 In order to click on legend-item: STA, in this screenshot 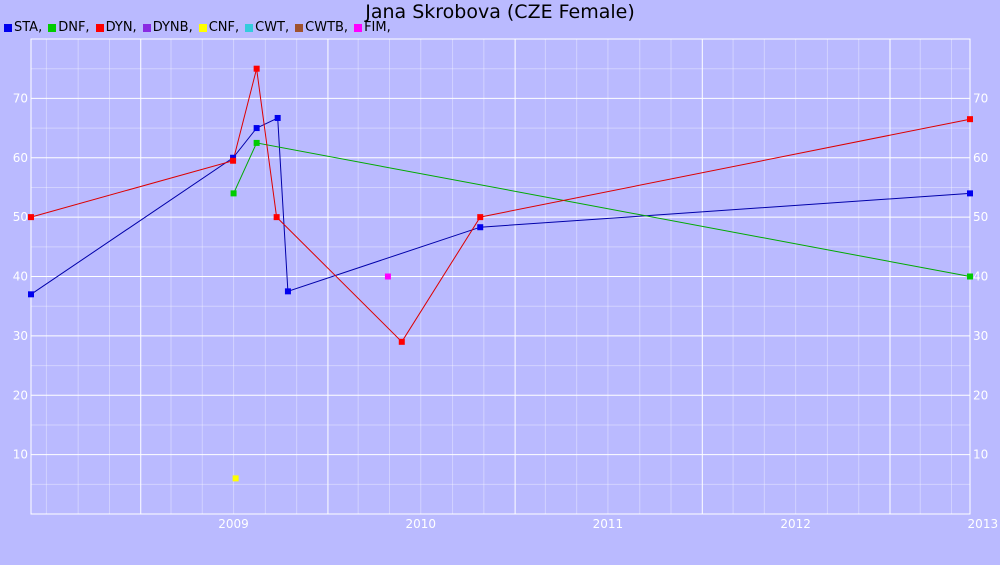, I will do `click(23, 27)`.